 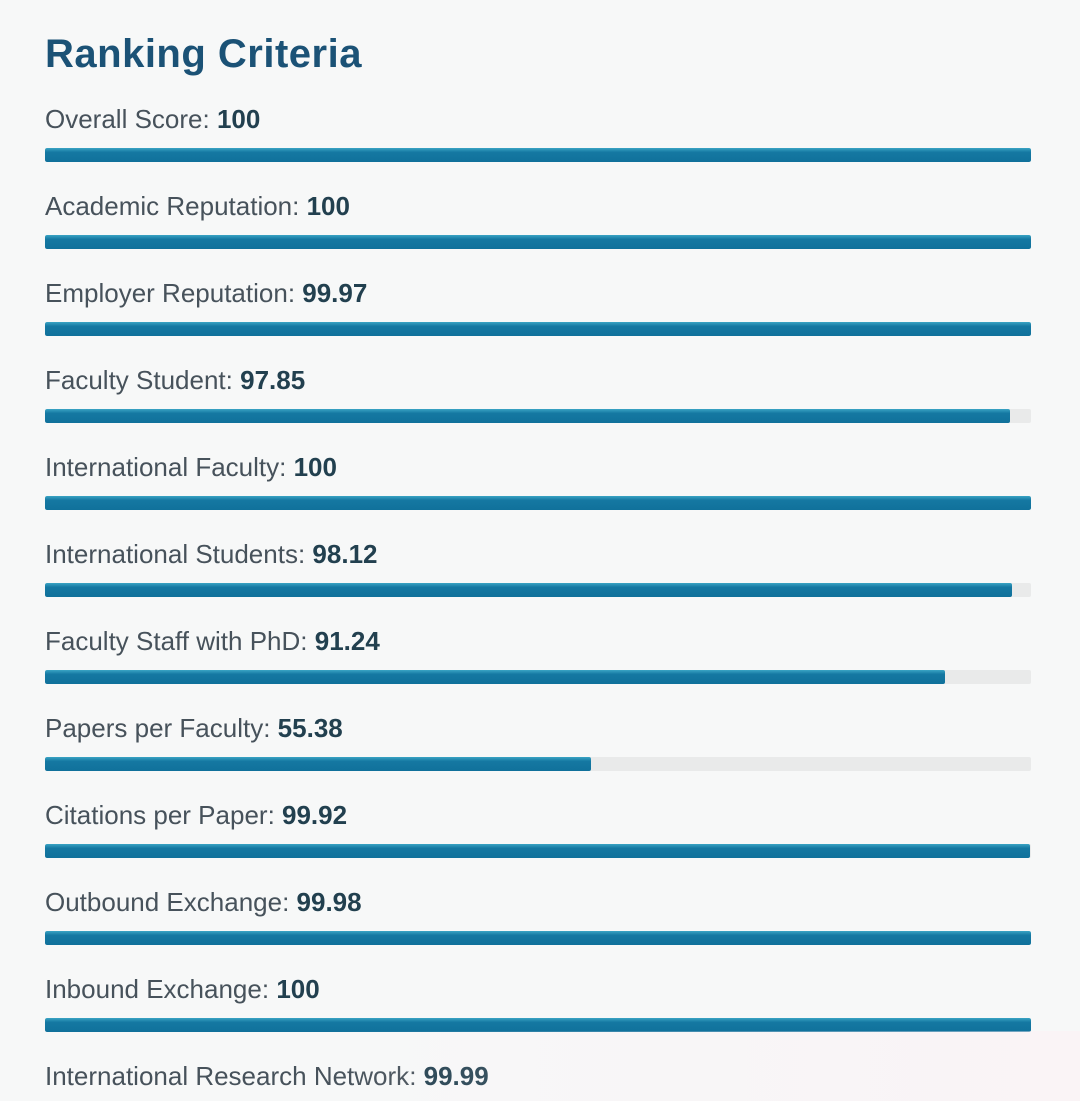 I want to click on metric-label: Faculty Student: 97.85, so click(x=175, y=380).